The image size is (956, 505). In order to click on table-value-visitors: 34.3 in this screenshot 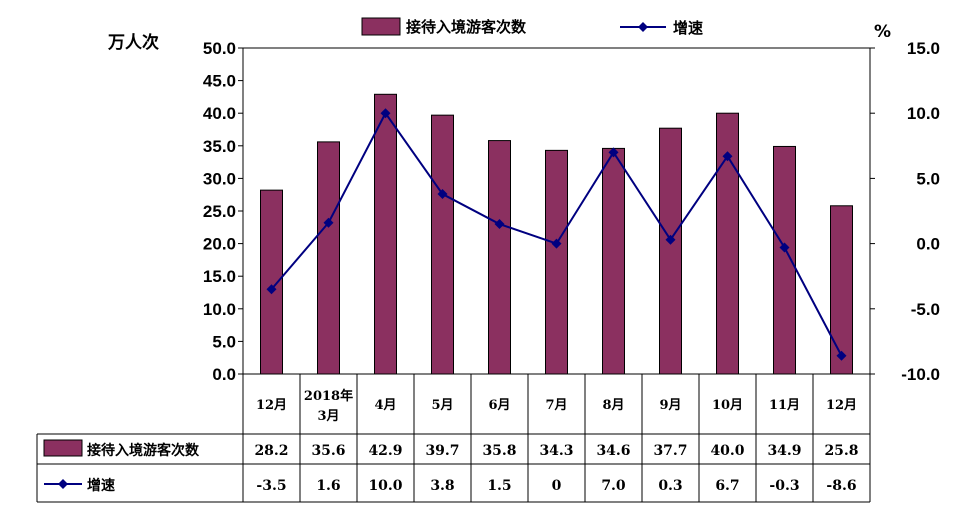, I will do `click(556, 451)`.